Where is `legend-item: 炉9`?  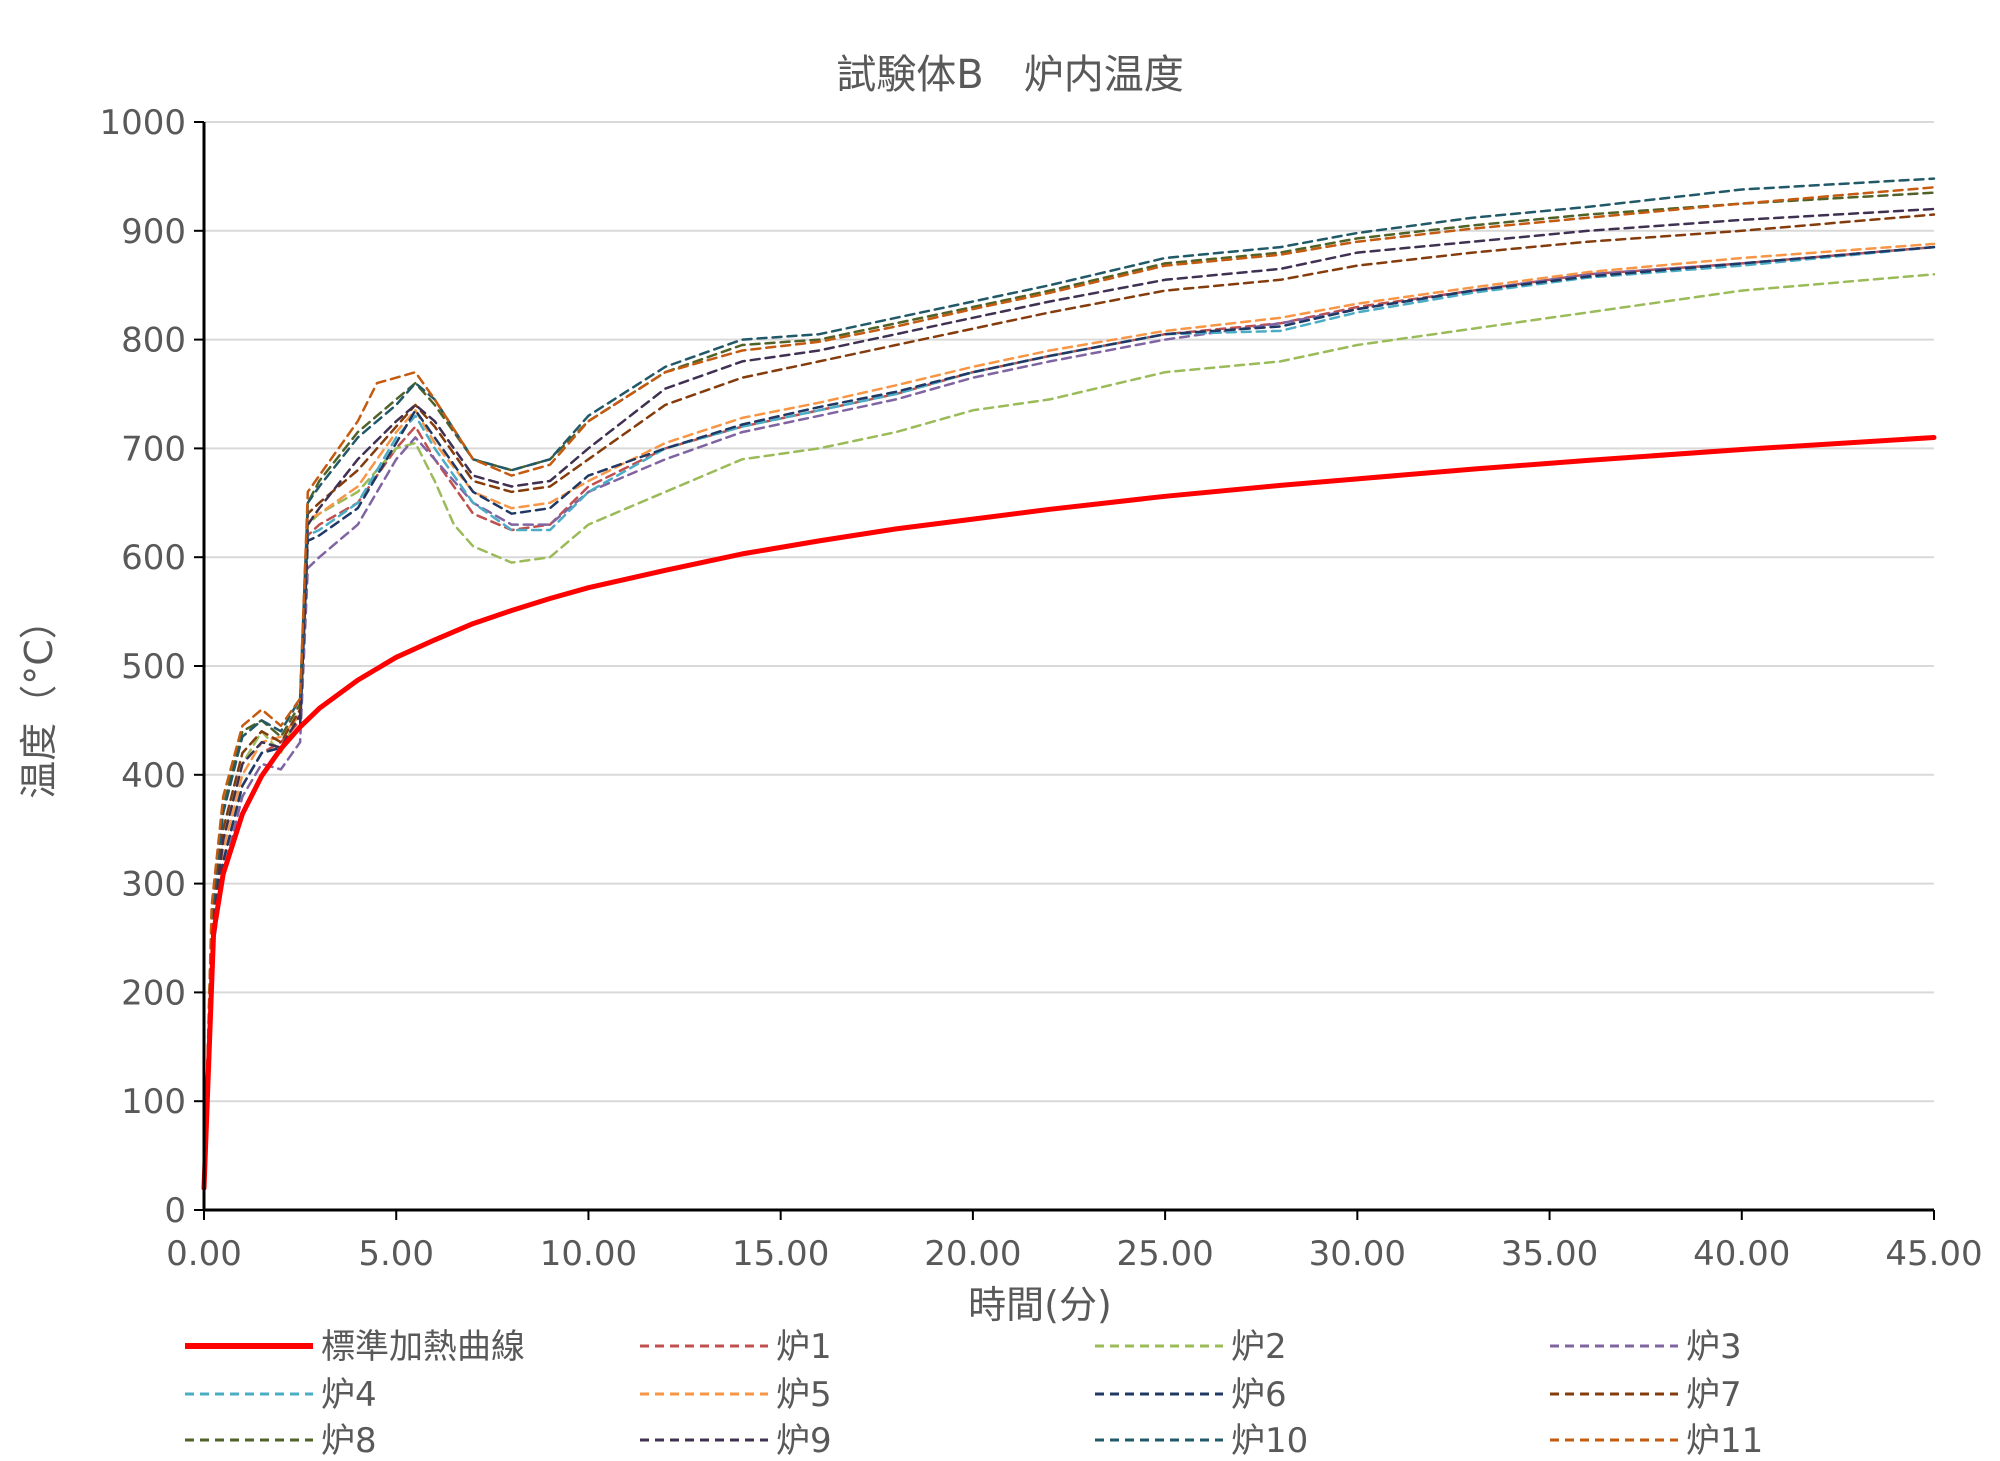 legend-item: 炉9 is located at coordinates (736, 1441).